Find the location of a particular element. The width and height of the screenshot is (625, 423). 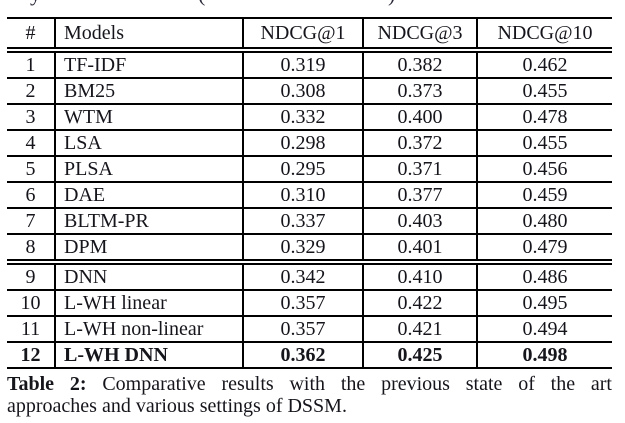

model-name-cell: L-WH DNN is located at coordinates (148, 355).